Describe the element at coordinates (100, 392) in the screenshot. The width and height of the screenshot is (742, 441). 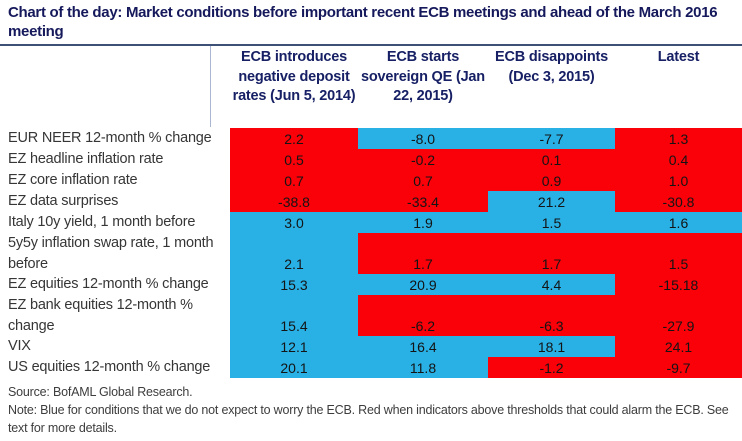
I see `source-text: Source: BofAML Global Research.` at that location.